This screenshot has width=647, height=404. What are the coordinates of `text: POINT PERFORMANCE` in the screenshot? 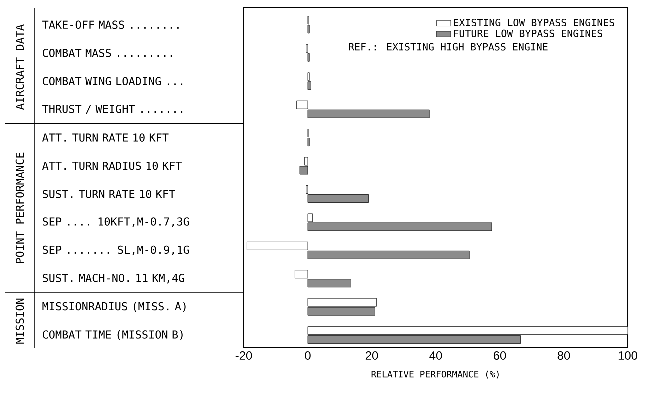 It's located at (20, 208).